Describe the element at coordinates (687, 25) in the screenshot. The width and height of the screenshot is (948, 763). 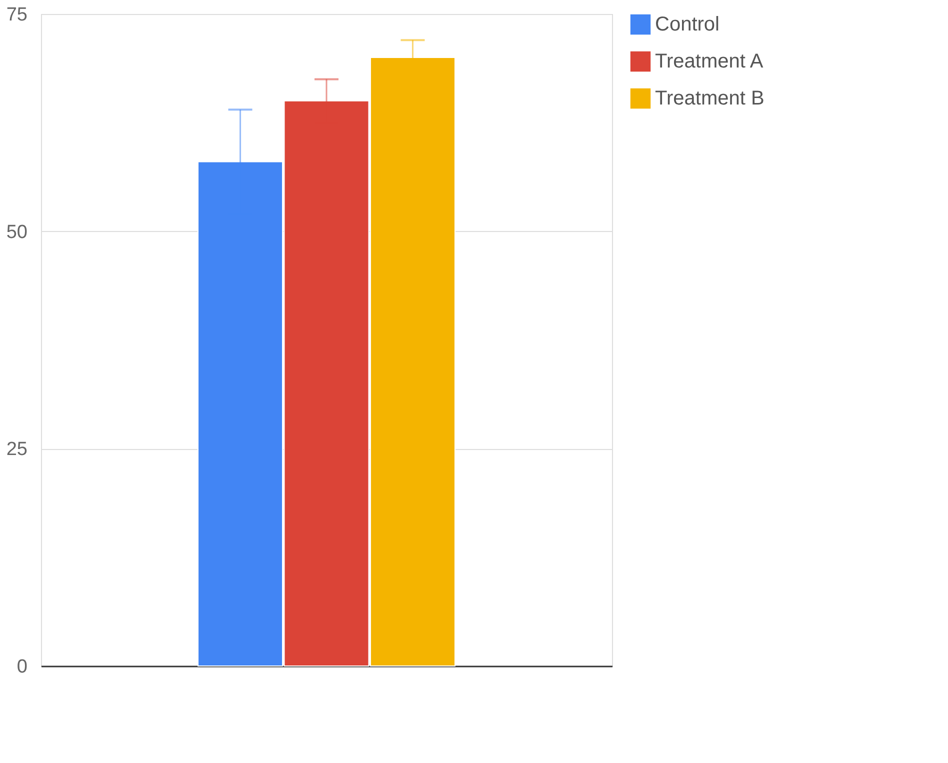
I see `legend-label: Control` at that location.